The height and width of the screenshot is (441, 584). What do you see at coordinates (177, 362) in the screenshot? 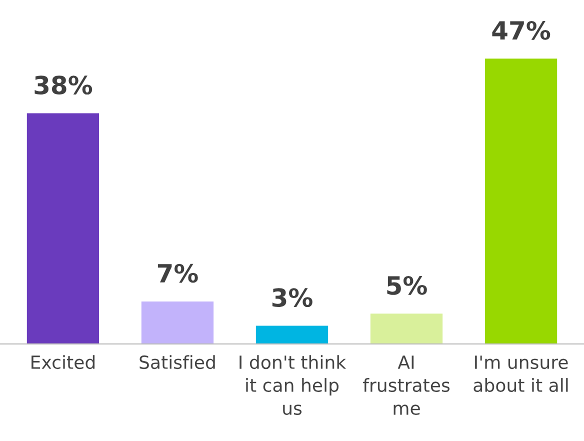
I see `x-tick-label: Satisfied` at bounding box center [177, 362].